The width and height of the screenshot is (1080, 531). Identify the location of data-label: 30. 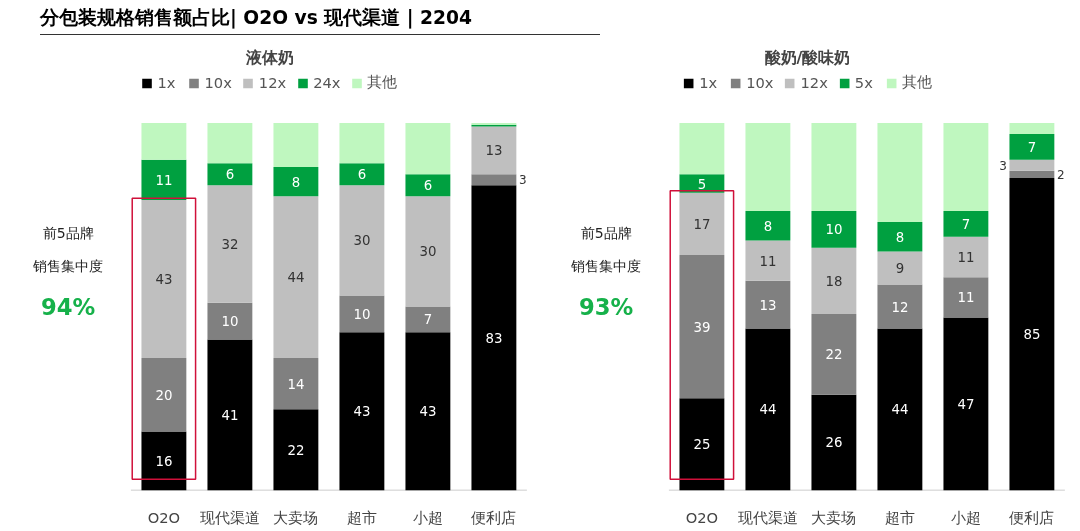
(428, 252).